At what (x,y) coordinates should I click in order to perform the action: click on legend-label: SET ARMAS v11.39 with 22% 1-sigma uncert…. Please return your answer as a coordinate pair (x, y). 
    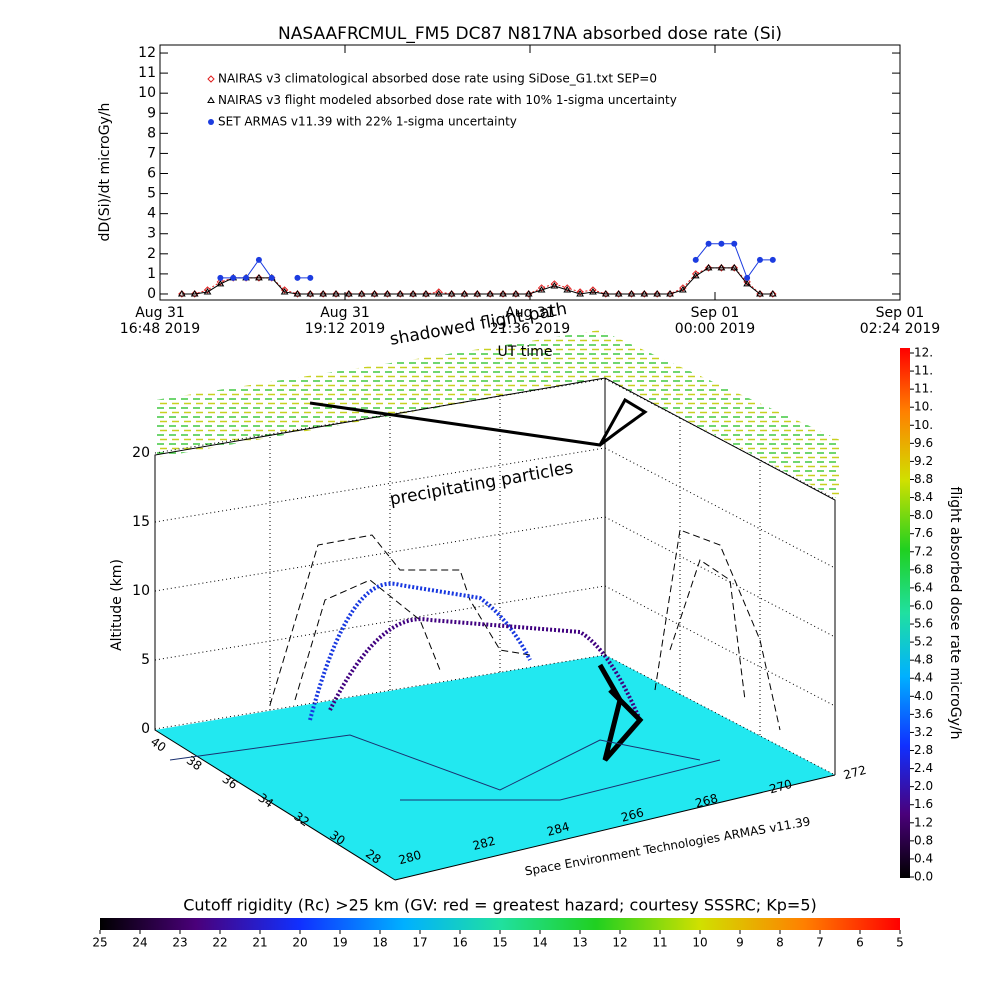
    Looking at the image, I should click on (367, 122).